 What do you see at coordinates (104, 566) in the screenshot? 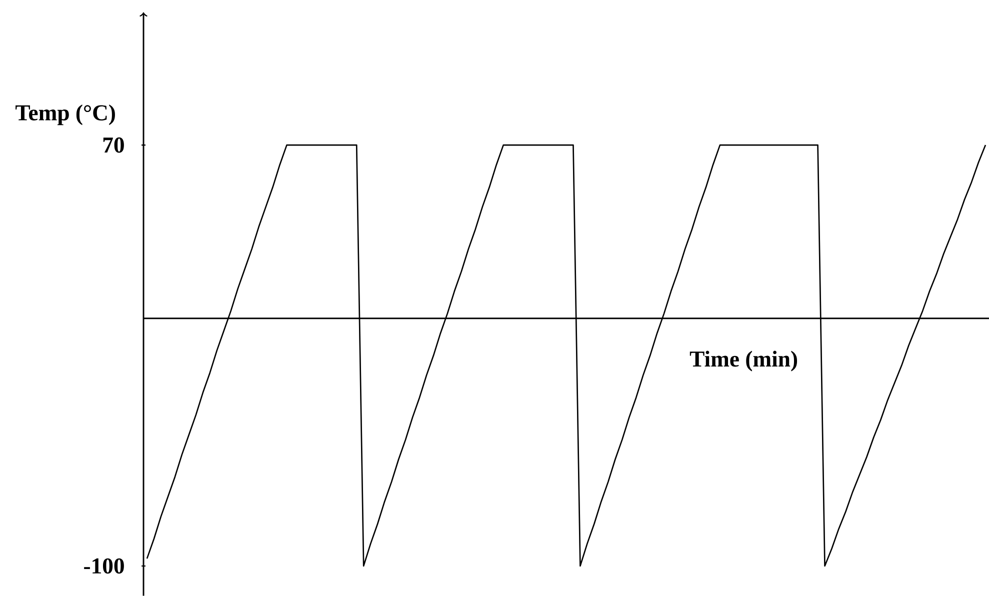
I see `y-tick-label: -100` at bounding box center [104, 566].